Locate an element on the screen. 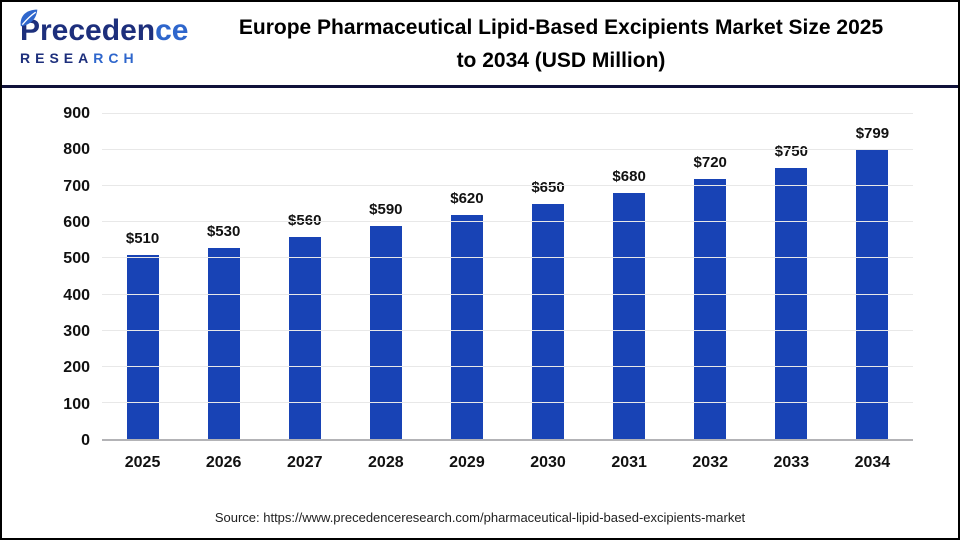  logo-wordmark: Precedence is located at coordinates (104, 28).